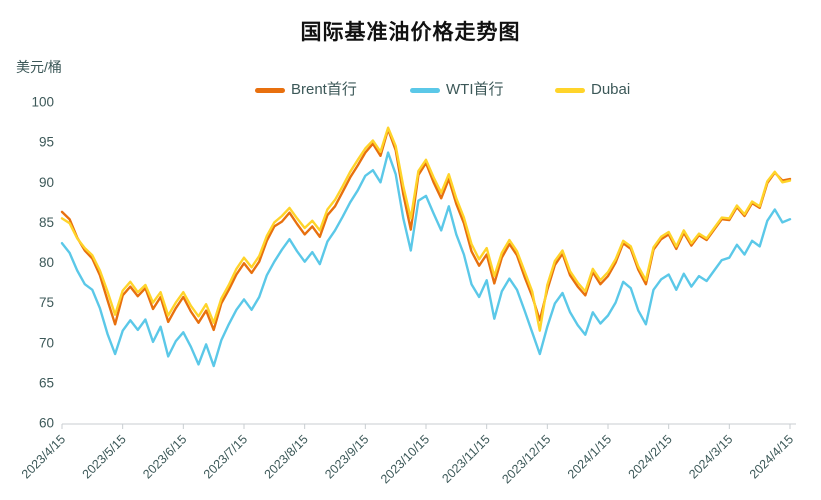 The height and width of the screenshot is (500, 821). What do you see at coordinates (589, 456) in the screenshot?
I see `x-tick-label: 2024/1/15` at bounding box center [589, 456].